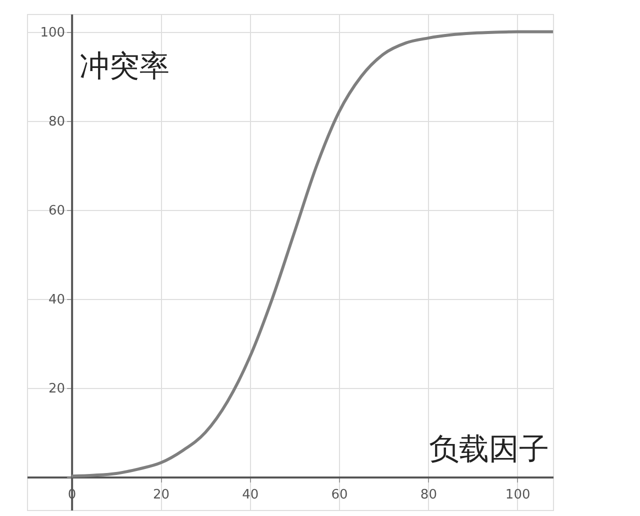 The width and height of the screenshot is (640, 516). I want to click on x-tick-label: 80, so click(428, 495).